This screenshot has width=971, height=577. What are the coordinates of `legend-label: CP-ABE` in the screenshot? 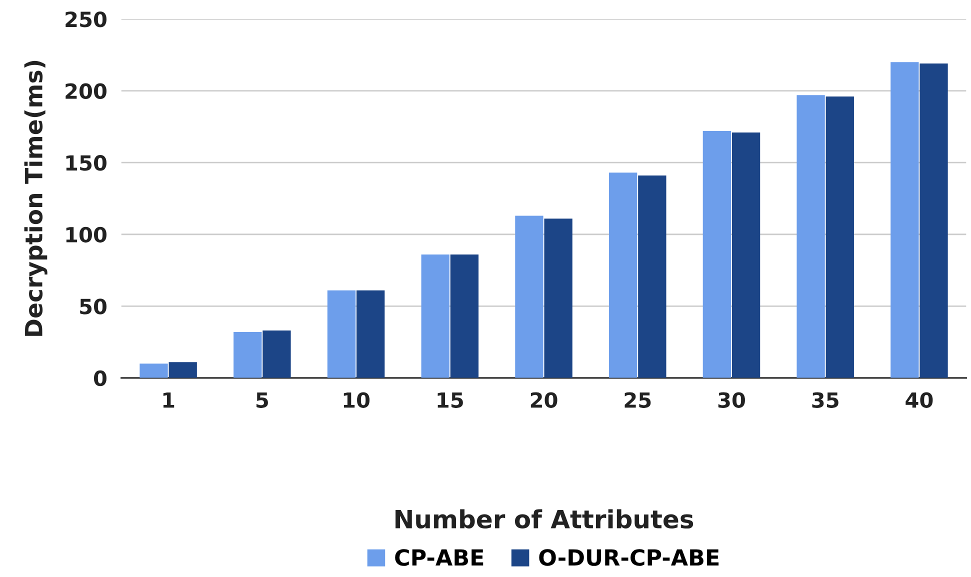 It's located at (439, 557).